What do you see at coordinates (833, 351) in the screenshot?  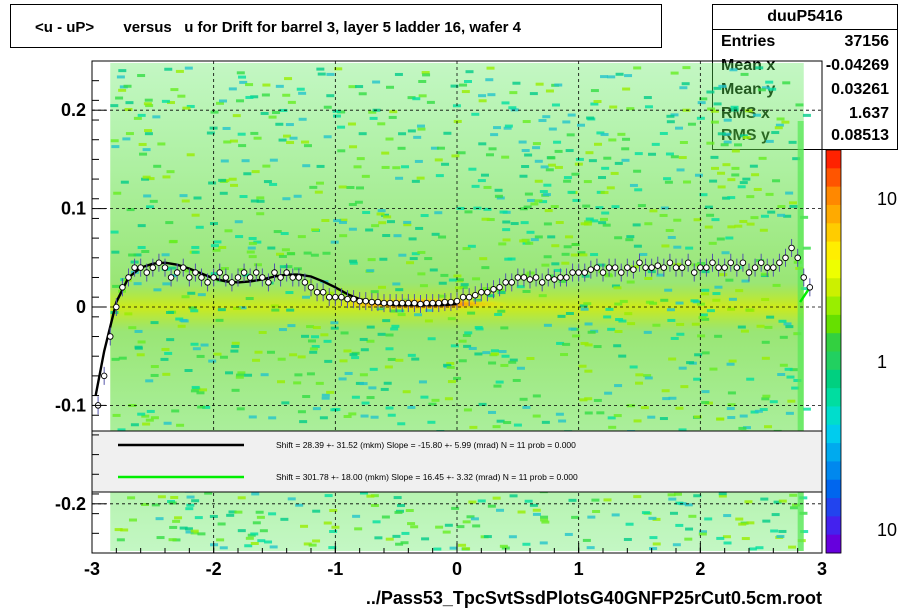 I see `color-scale-border` at bounding box center [833, 351].